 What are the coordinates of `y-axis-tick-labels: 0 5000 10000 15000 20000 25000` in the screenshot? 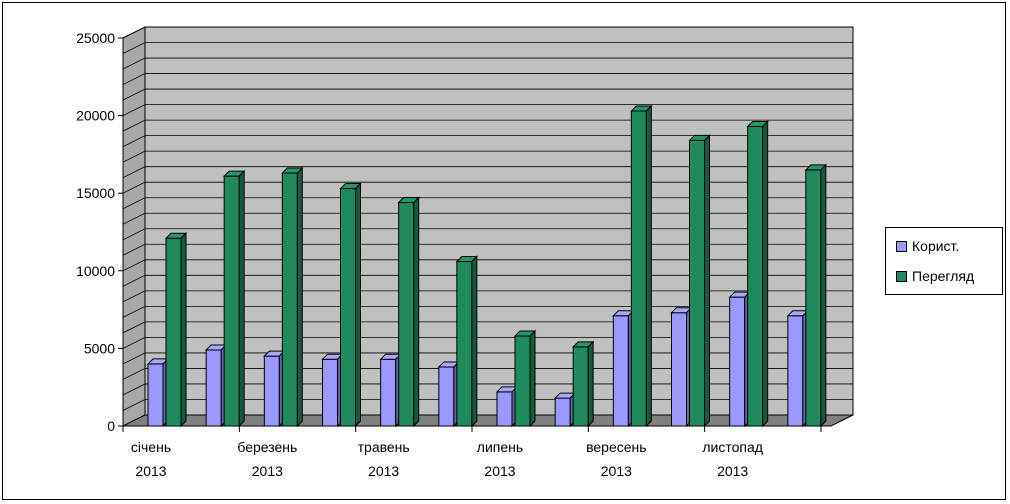 It's located at (95, 232).